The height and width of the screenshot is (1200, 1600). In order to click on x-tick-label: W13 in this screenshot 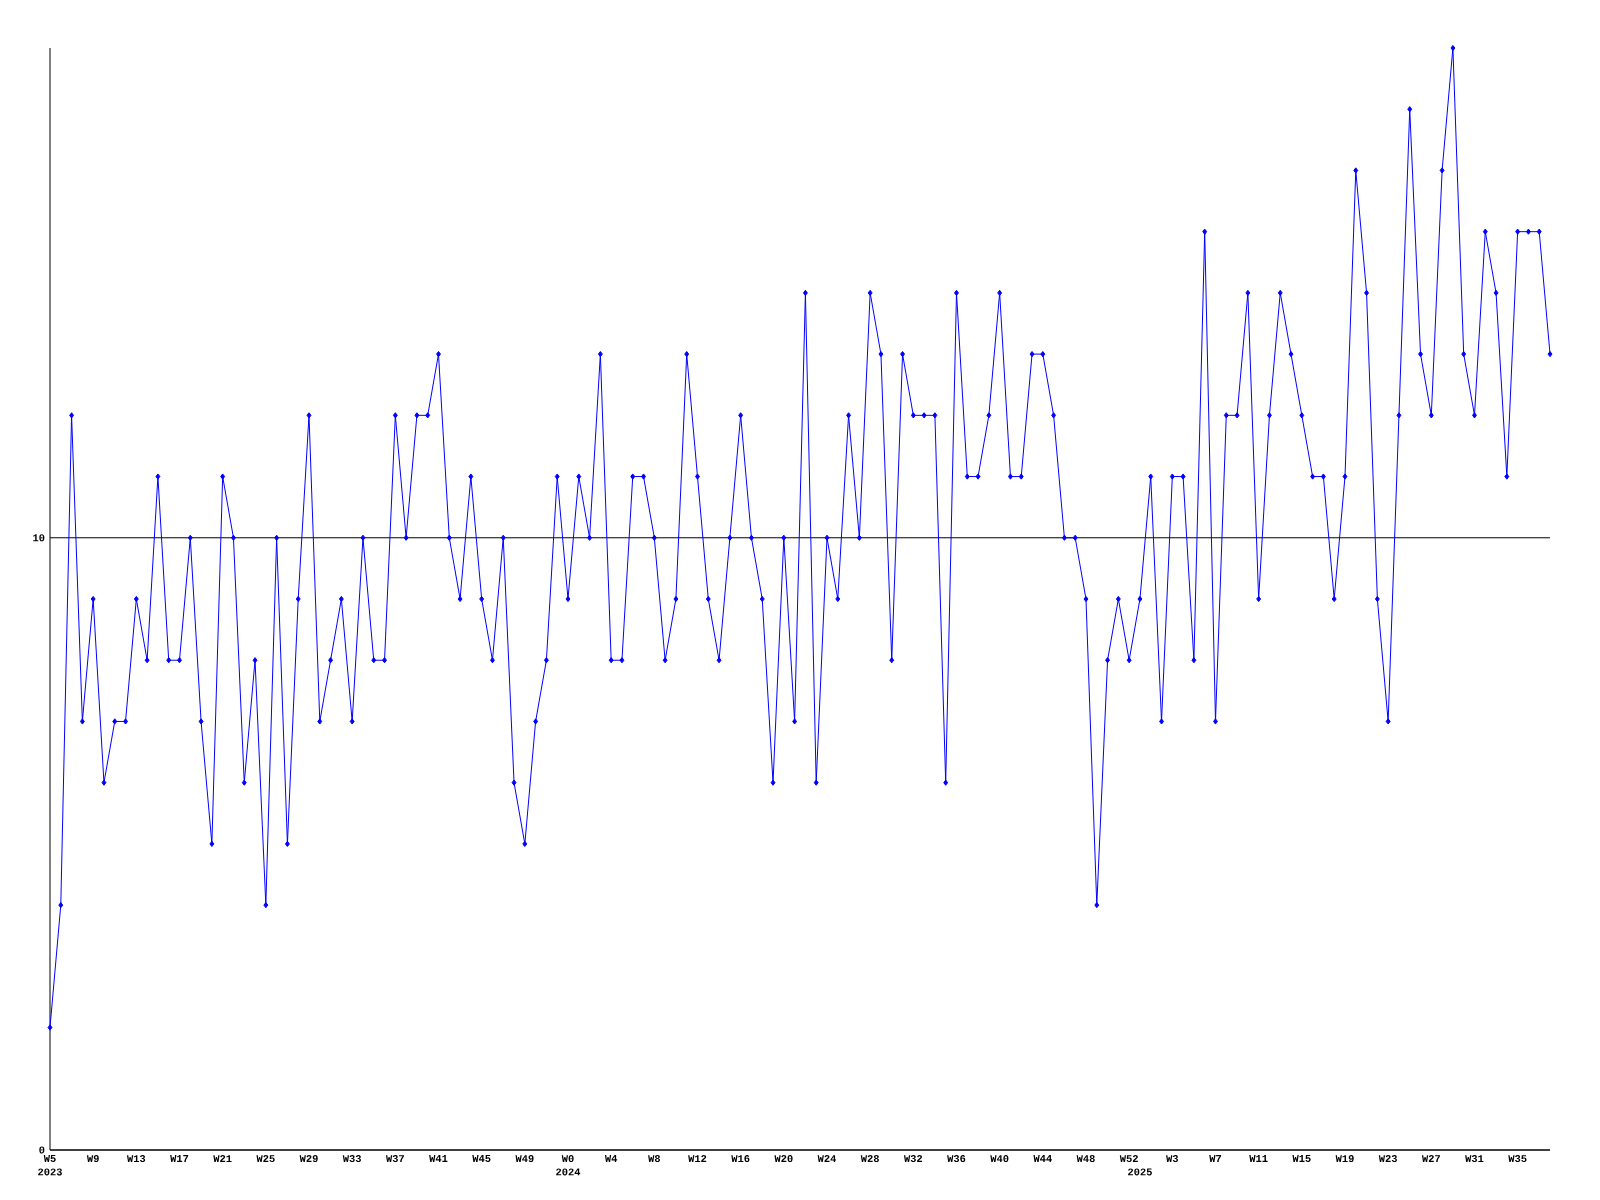, I will do `click(136, 1159)`.